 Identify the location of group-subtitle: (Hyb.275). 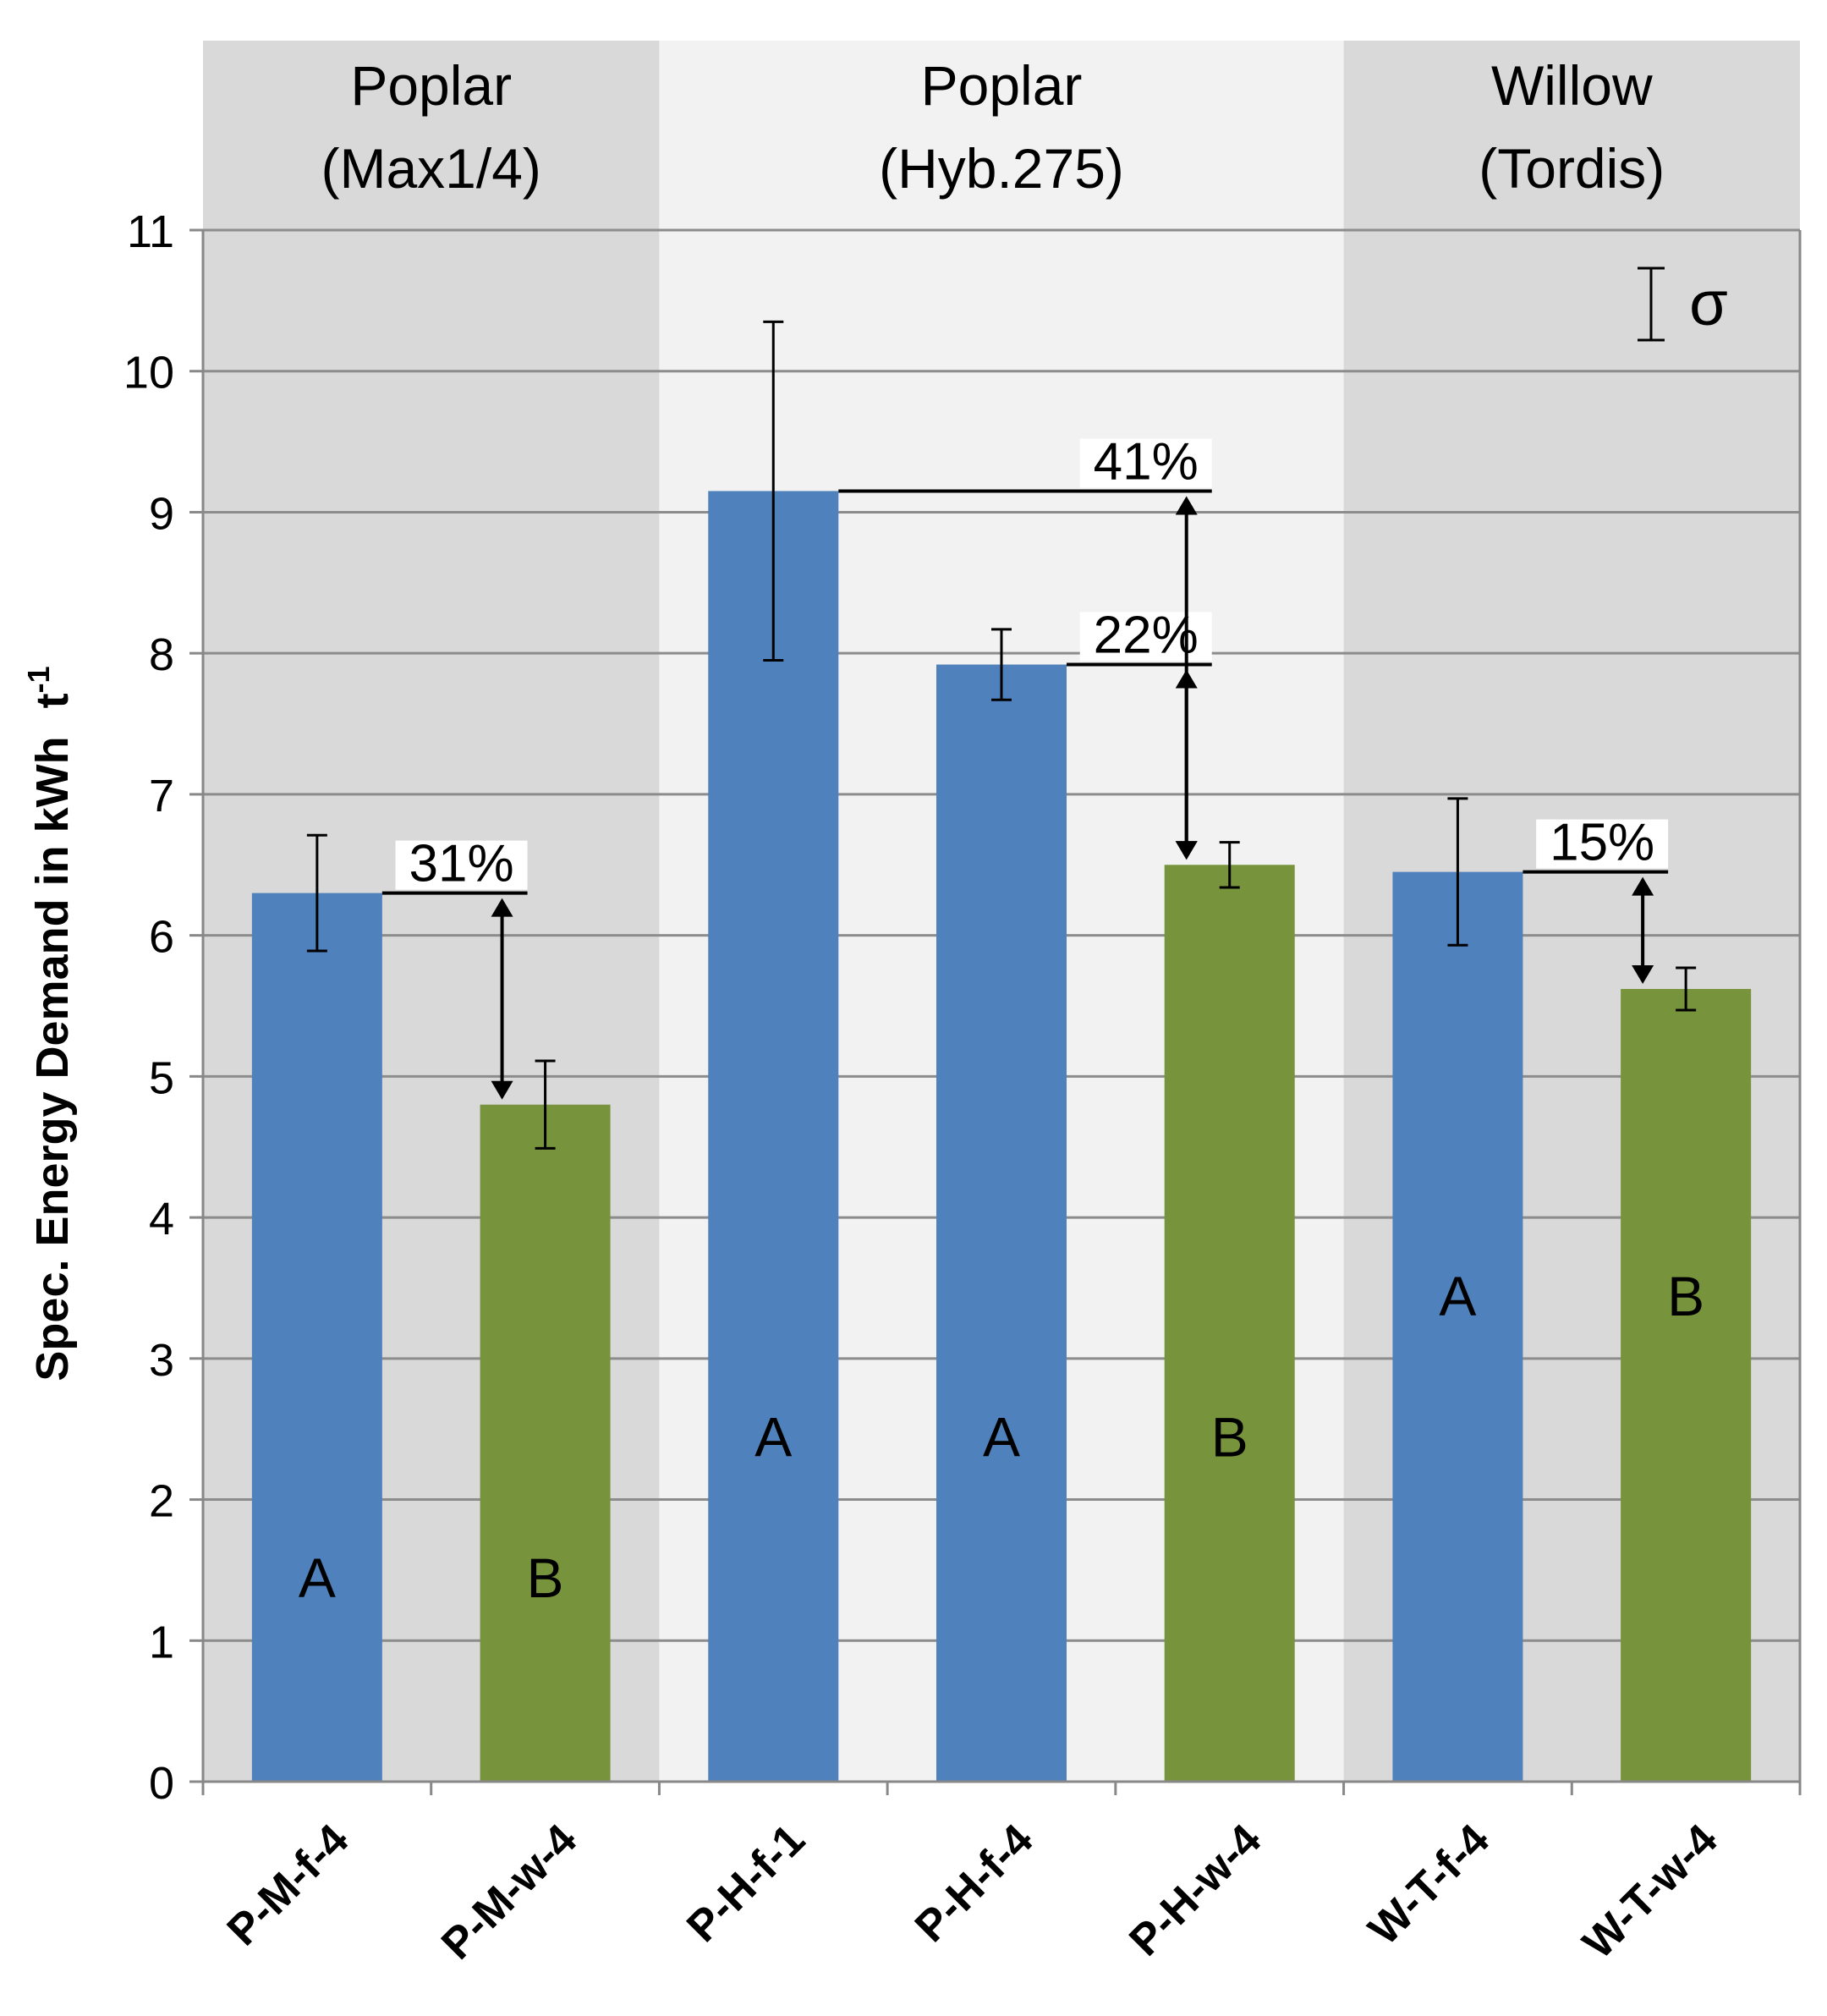
(1002, 168).